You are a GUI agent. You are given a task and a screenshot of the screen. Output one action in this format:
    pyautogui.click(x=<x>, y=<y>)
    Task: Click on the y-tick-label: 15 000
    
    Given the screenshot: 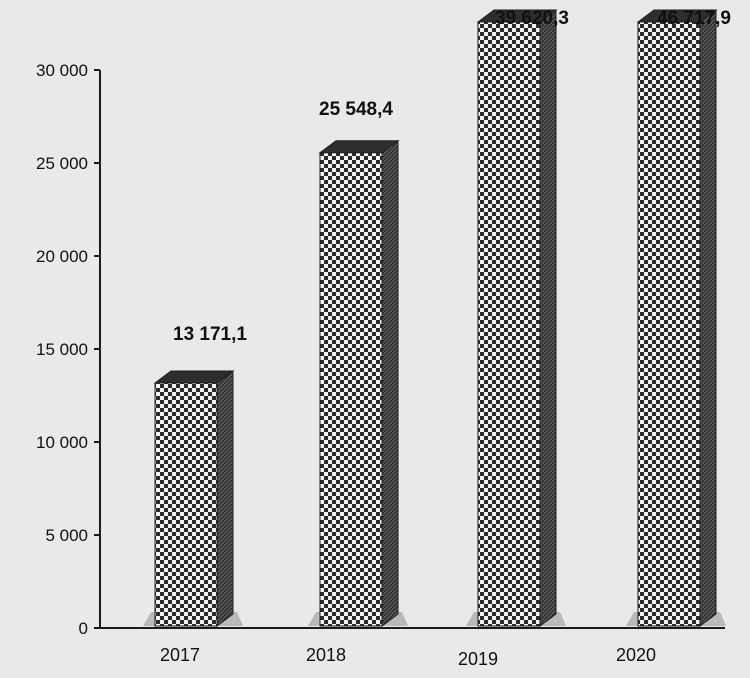 What is the action you would take?
    pyautogui.click(x=62, y=349)
    